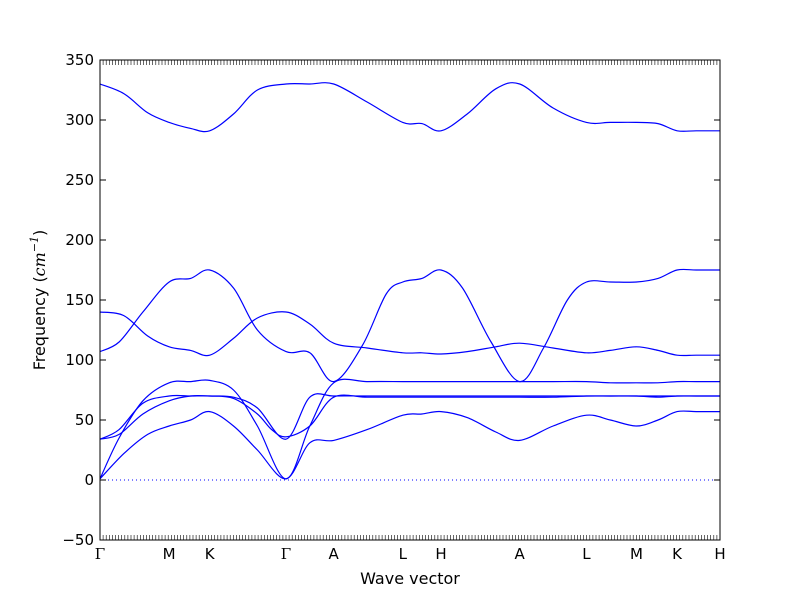 The height and width of the screenshot is (600, 800). What do you see at coordinates (39, 233) in the screenshot?
I see `y-axis-label-close: )` at bounding box center [39, 233].